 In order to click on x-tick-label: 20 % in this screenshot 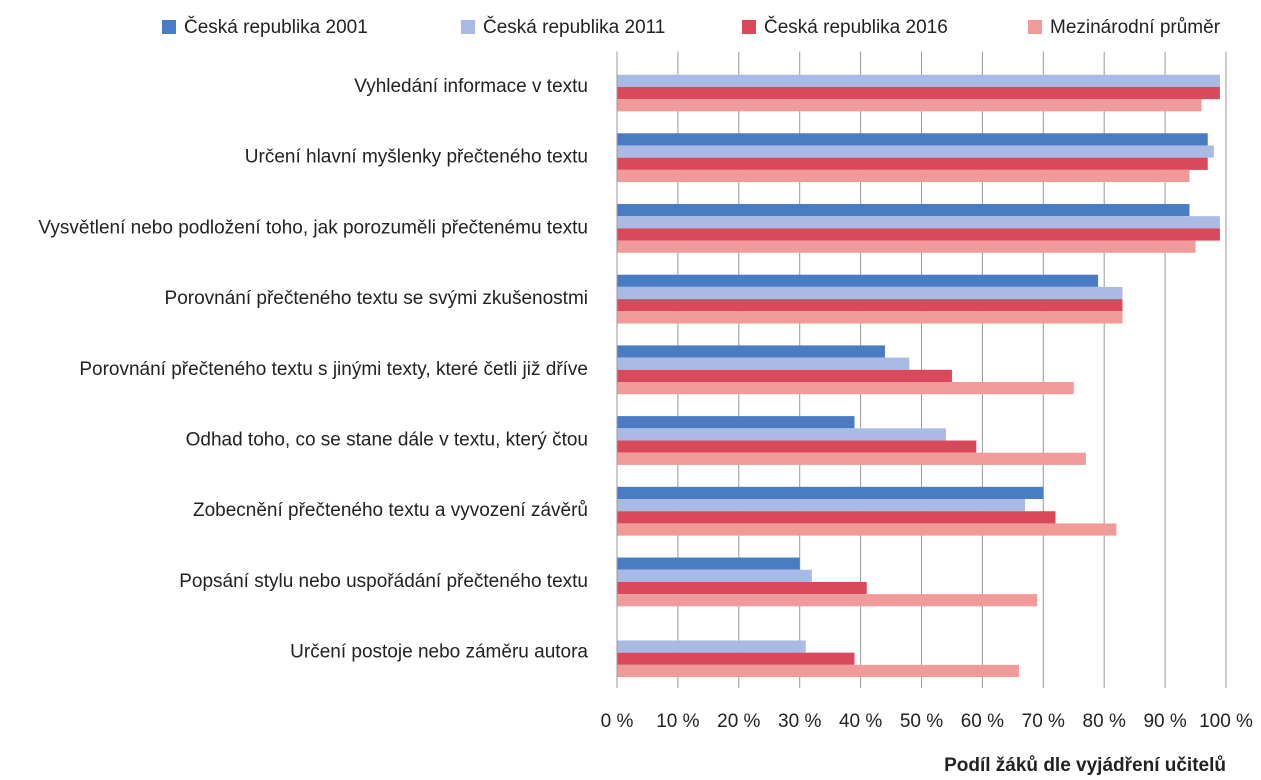, I will do `click(738, 721)`.